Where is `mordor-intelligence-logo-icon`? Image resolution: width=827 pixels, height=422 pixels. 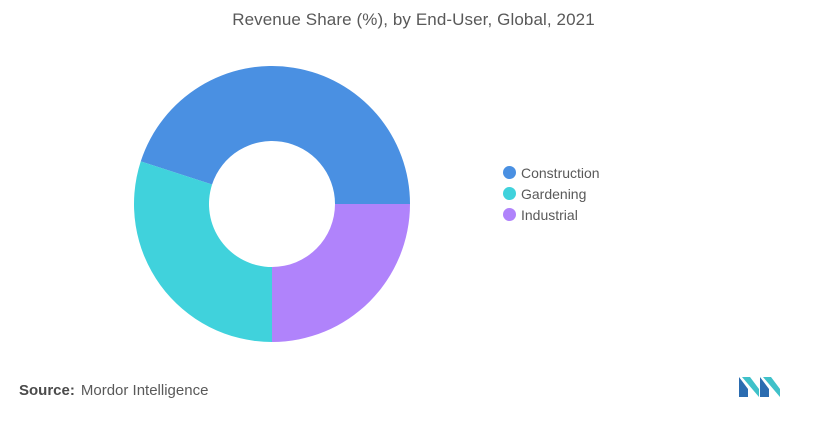
mordor-intelligence-logo-icon is located at coordinates (759, 387).